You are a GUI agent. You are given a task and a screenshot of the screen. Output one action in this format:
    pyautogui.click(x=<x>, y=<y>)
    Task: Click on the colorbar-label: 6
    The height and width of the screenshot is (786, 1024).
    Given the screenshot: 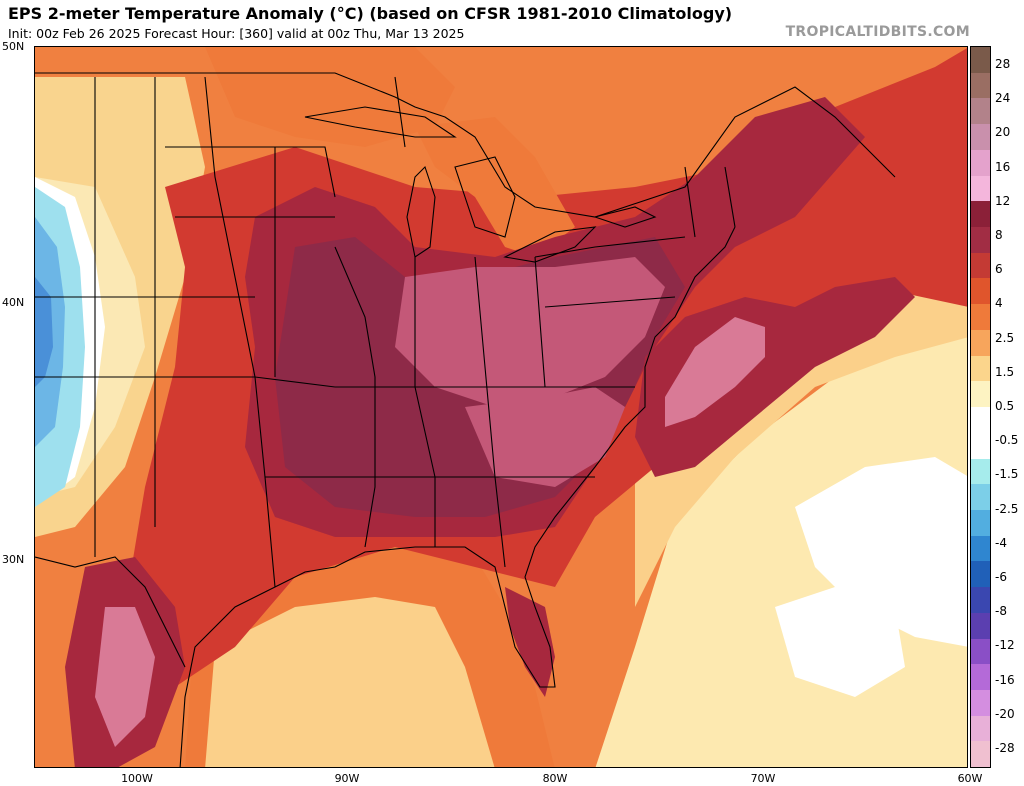 What is the action you would take?
    pyautogui.click(x=999, y=269)
    